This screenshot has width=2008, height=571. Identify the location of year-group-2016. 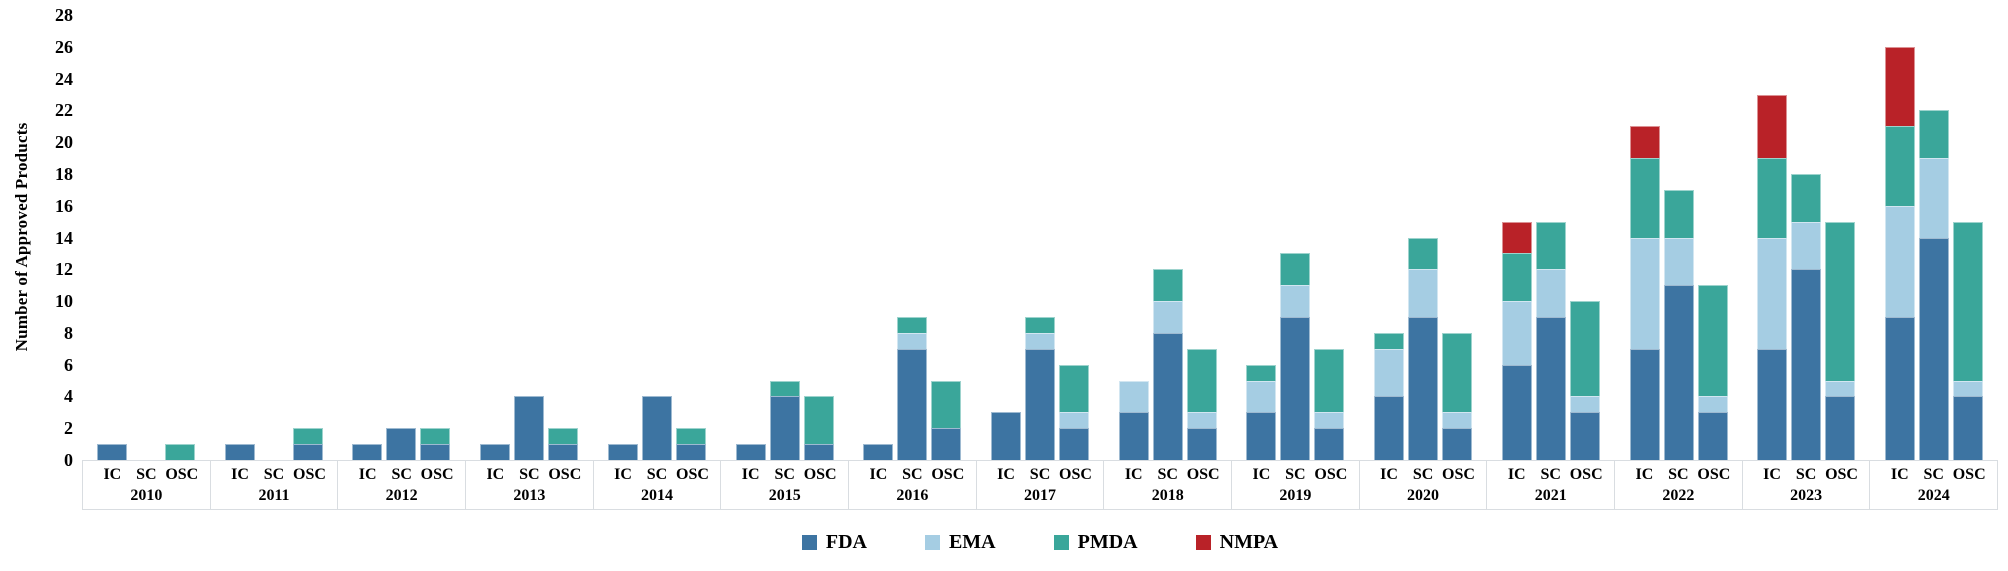
(912, 230).